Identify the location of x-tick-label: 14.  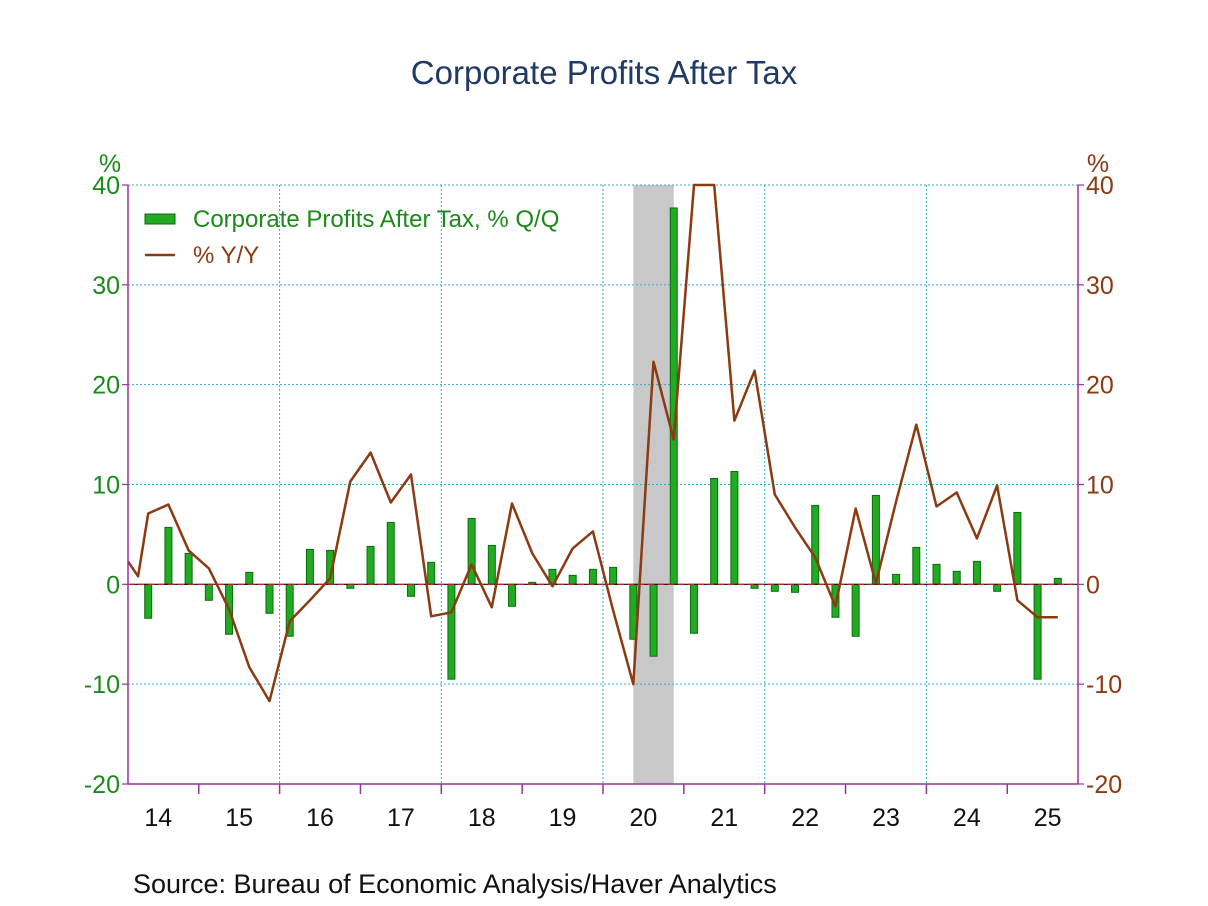
(158, 818).